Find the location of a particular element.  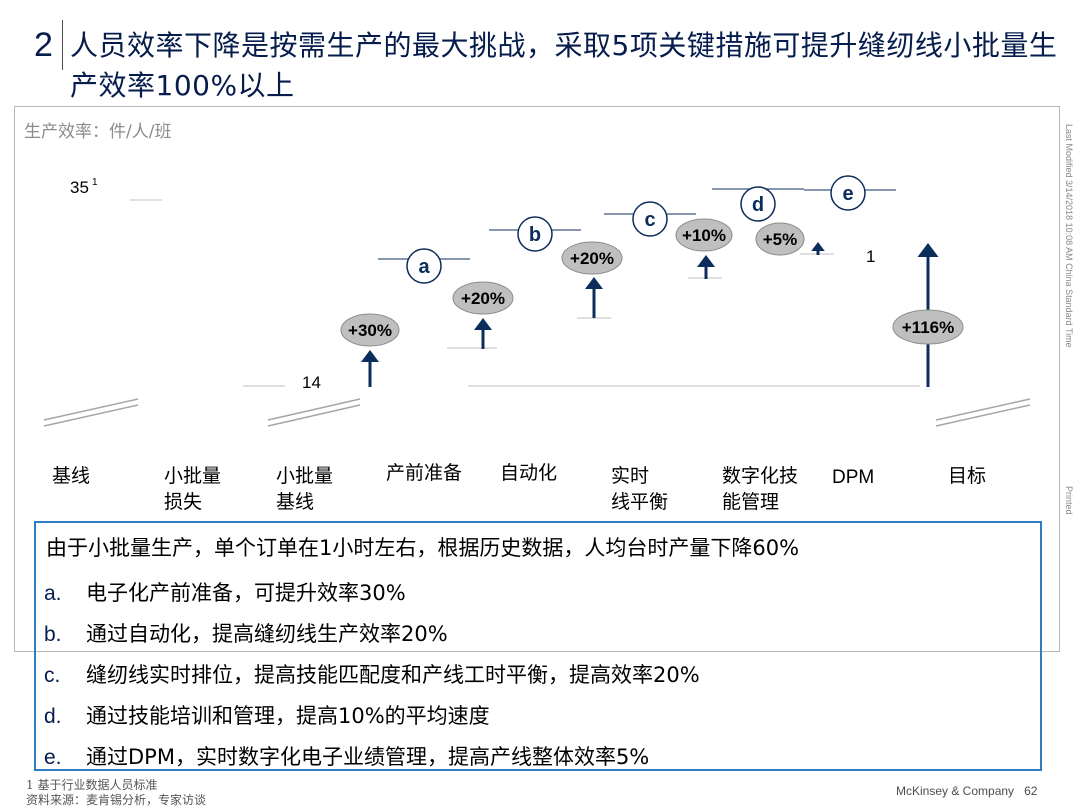

target-change-bubble-label: +116% is located at coordinates (928, 327).